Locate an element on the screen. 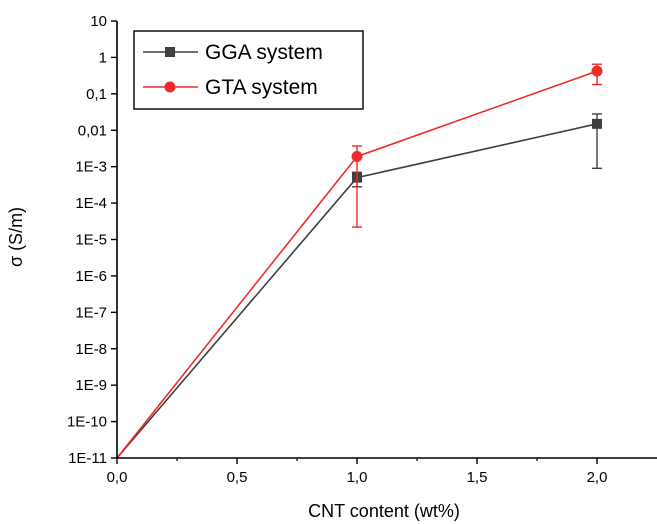 This screenshot has width=657, height=524. y-tick-label: 1E-7 is located at coordinates (91, 312).